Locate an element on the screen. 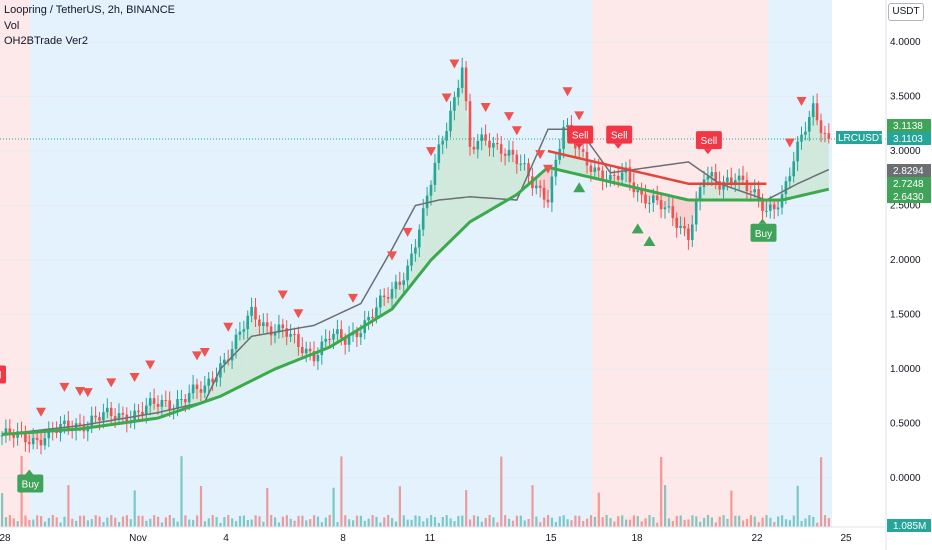  x-tick-label: 25 is located at coordinates (846, 538).